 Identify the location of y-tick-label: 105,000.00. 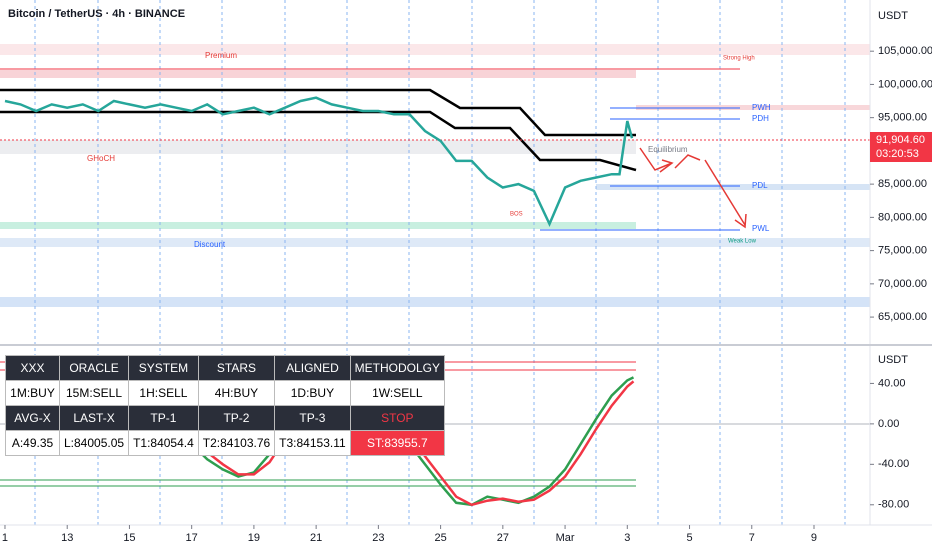
(905, 51).